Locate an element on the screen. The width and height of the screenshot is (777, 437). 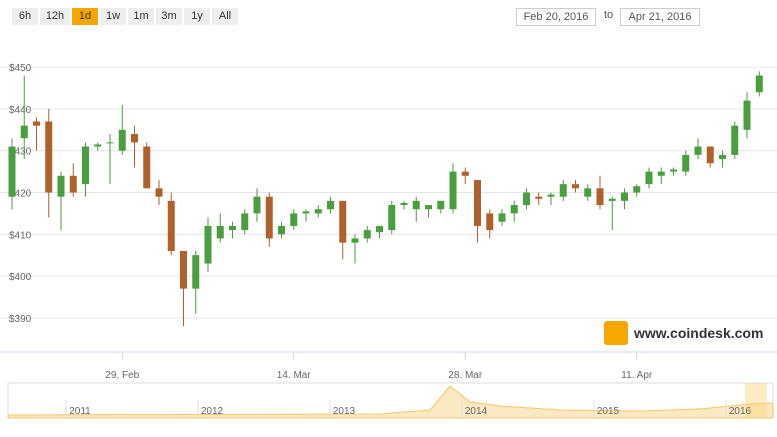
range-button: 12h is located at coordinates (55, 16).